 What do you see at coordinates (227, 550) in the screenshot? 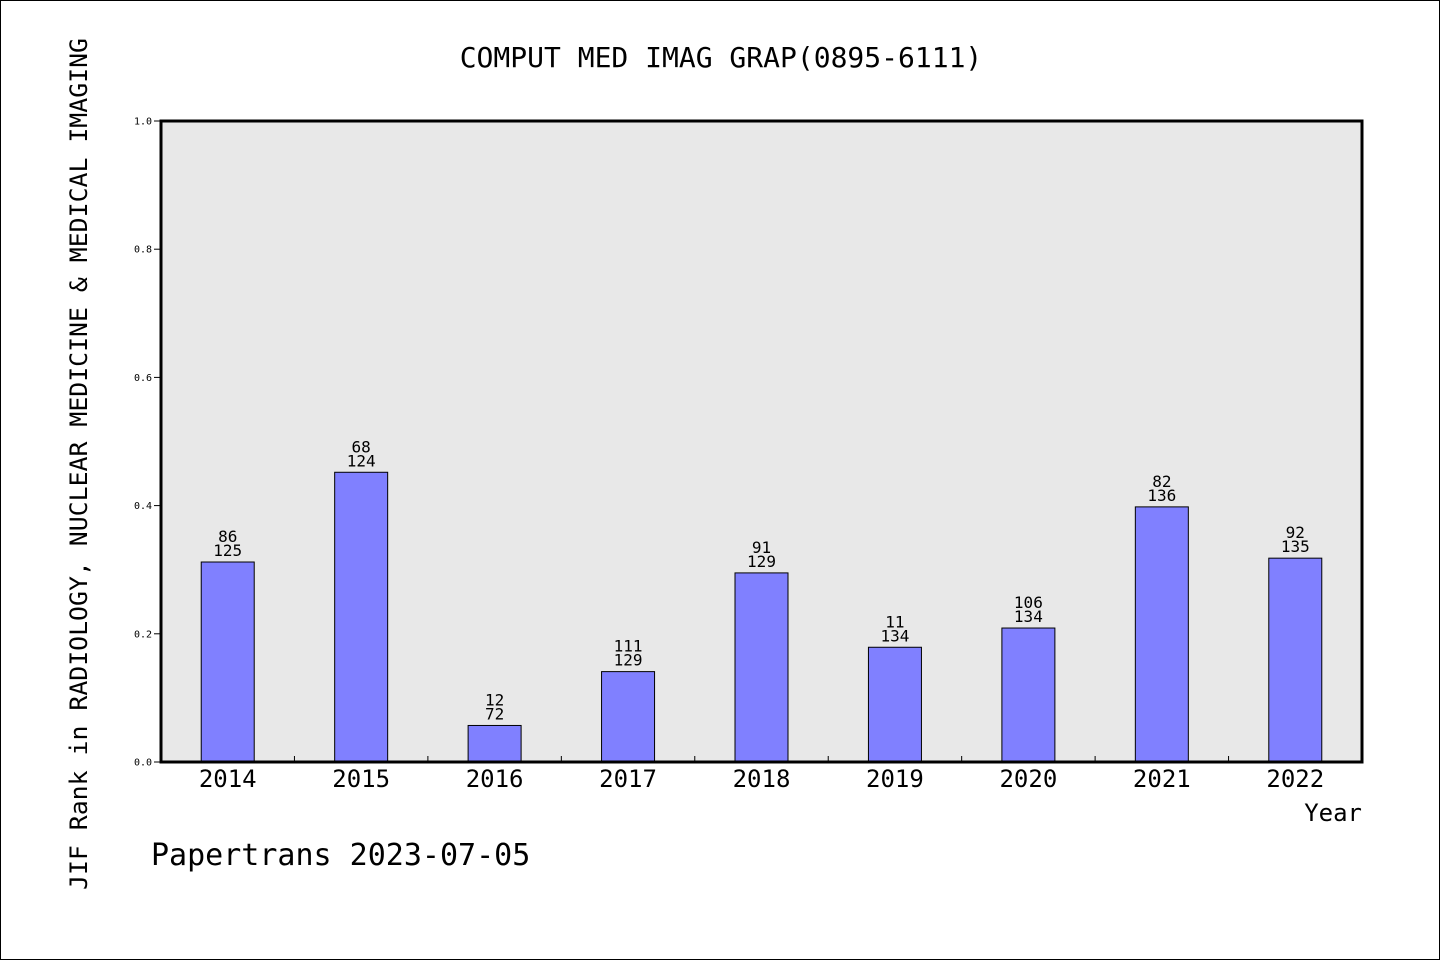
I see `bar-total-label: 125` at bounding box center [227, 550].